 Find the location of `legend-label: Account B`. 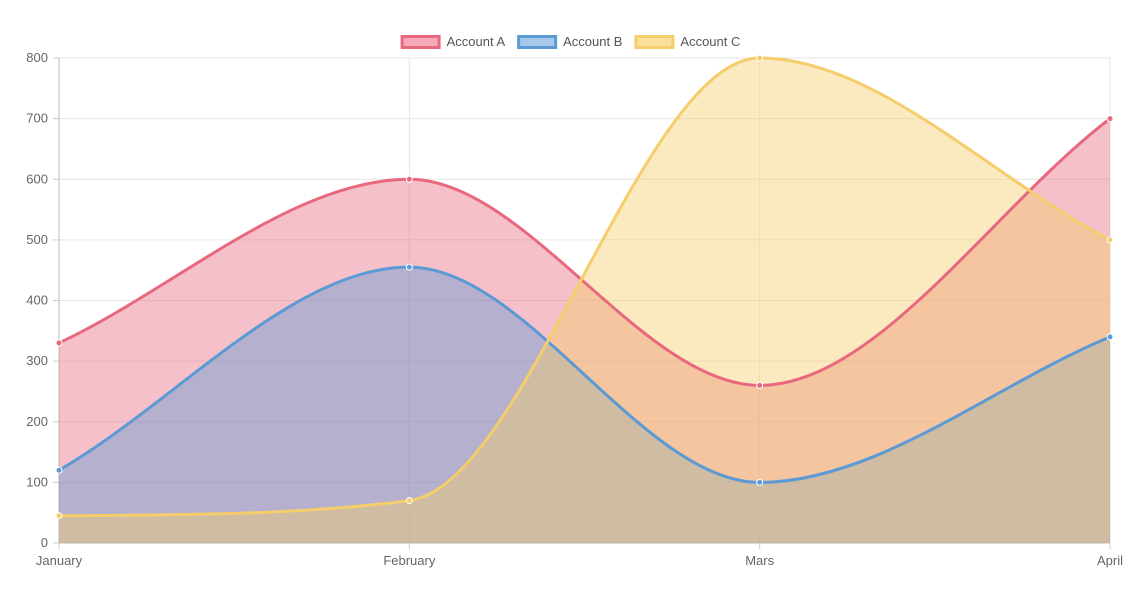

legend-label: Account B is located at coordinates (592, 41).